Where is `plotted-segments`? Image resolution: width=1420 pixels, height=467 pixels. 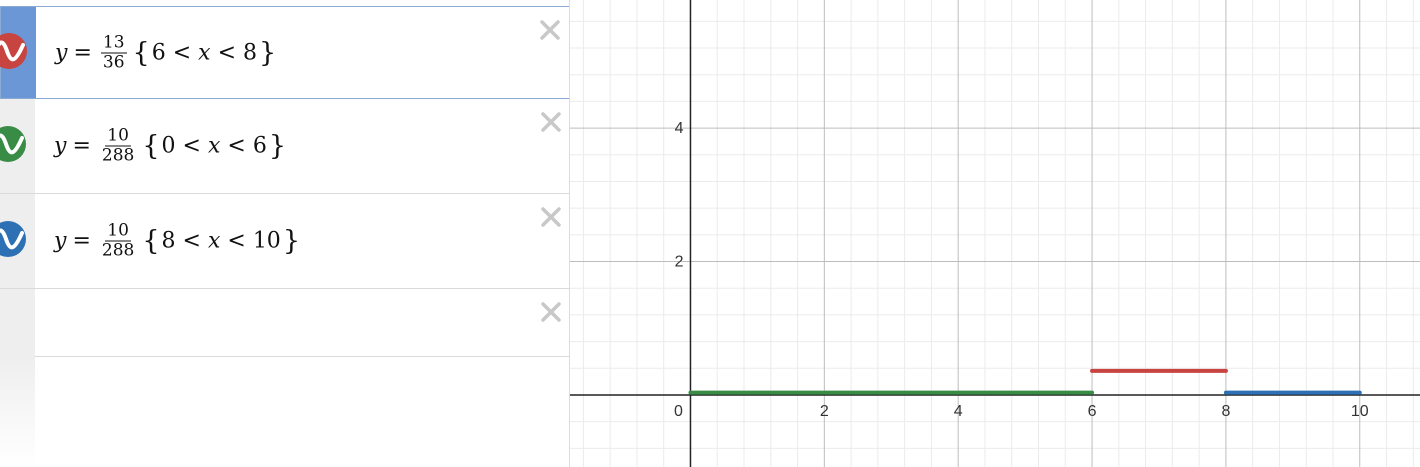
plotted-segments is located at coordinates (1025, 381).